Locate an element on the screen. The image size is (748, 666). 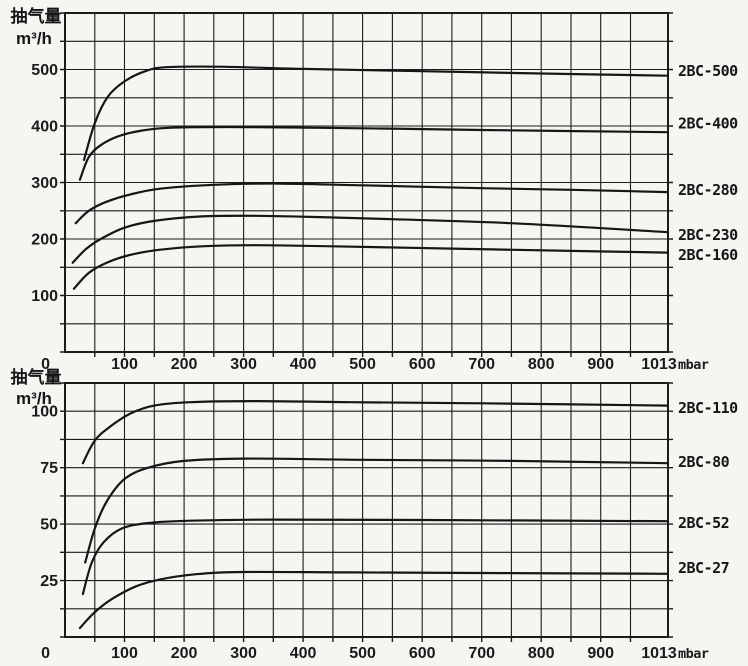
y-tick-label: 200 is located at coordinates (44, 240).